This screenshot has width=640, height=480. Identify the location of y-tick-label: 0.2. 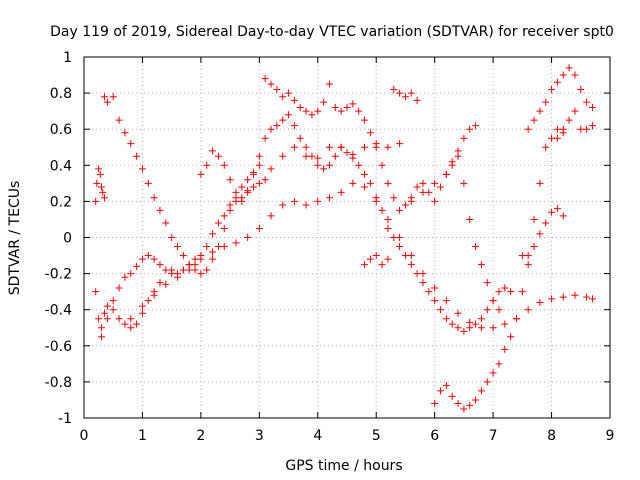
(61, 202).